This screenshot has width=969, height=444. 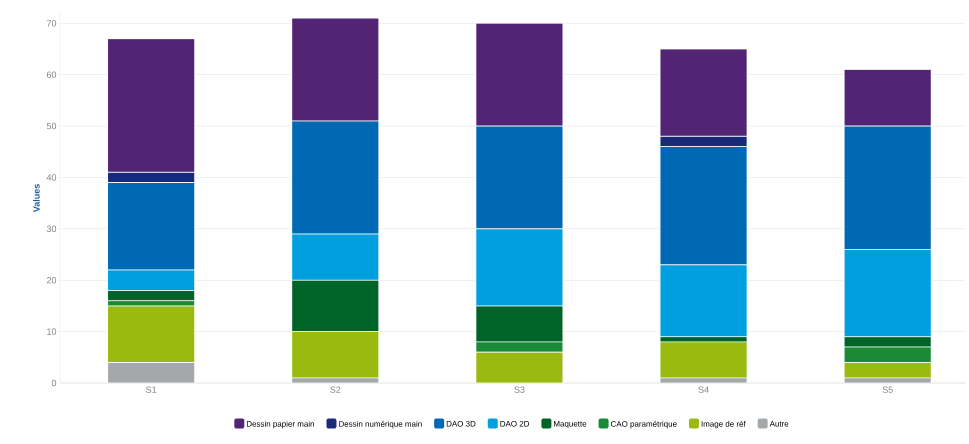 What do you see at coordinates (51, 74) in the screenshot?
I see `y-tick-label: 60` at bounding box center [51, 74].